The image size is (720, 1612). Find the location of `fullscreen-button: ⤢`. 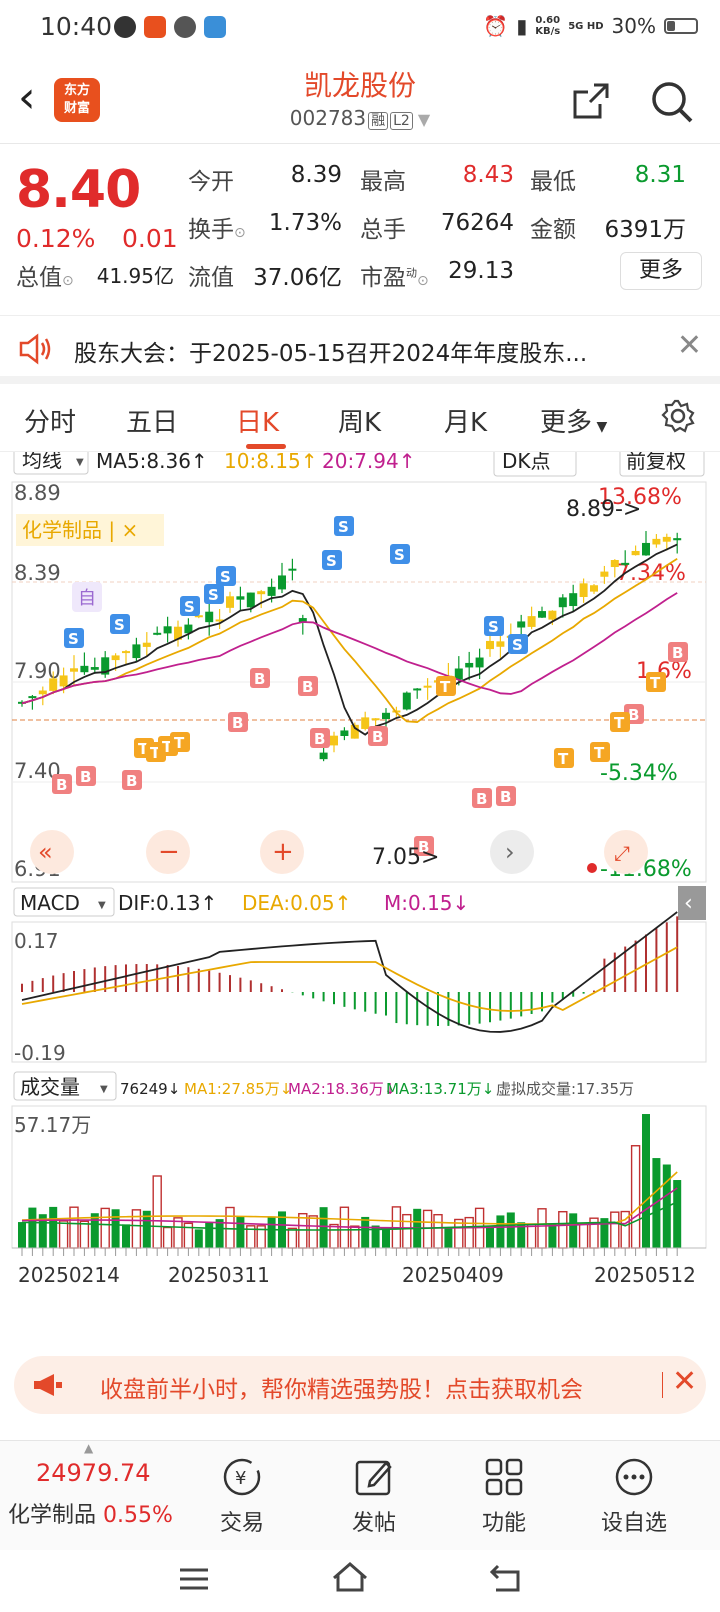

fullscreen-button: ⤢ is located at coordinates (626, 852).